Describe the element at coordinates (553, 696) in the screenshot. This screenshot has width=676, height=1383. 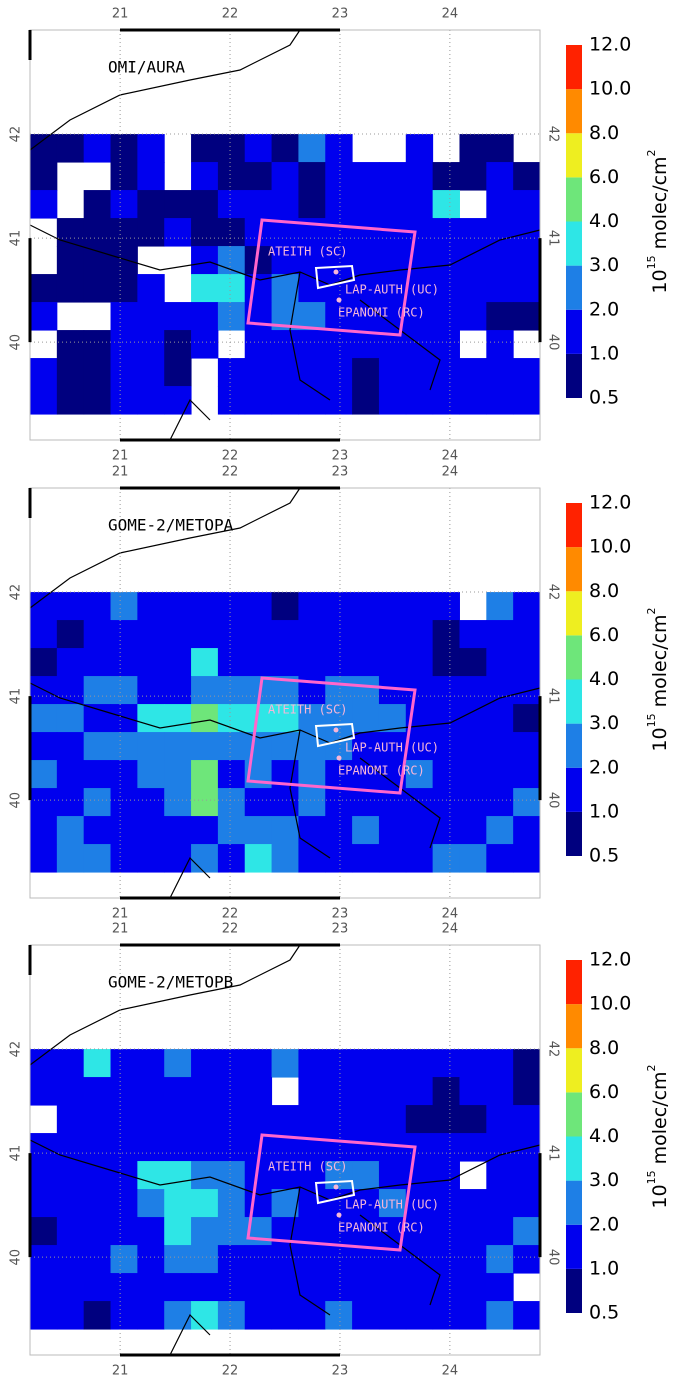
I see `y-tick-label: 41` at that location.